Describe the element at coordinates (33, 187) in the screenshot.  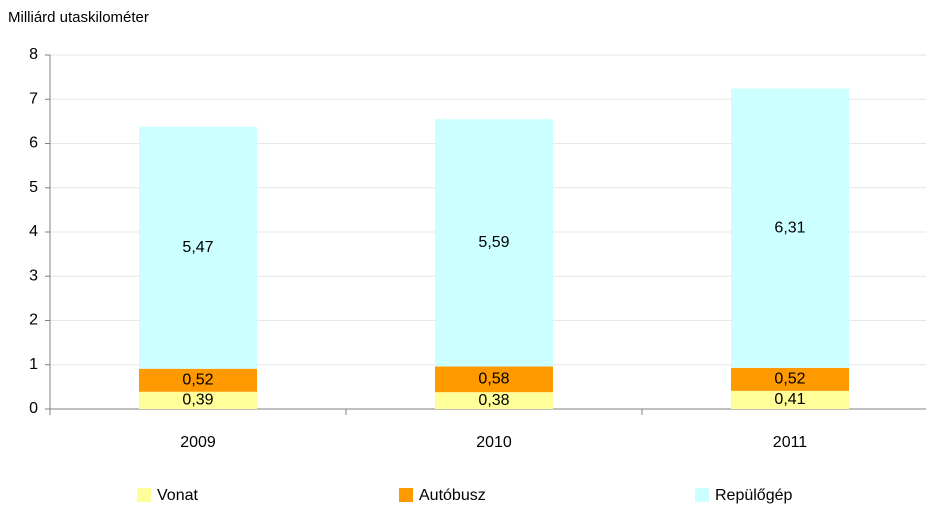
I see `y-tick-label: 5` at that location.